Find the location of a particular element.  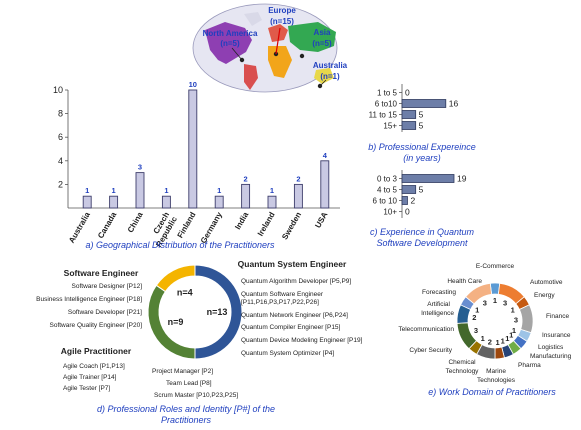

quantum-experience-bar-chart: 0 to 3 19 4 to 5 5 6 to 10 2 10+ 0 is located at coordinates (420, 194).